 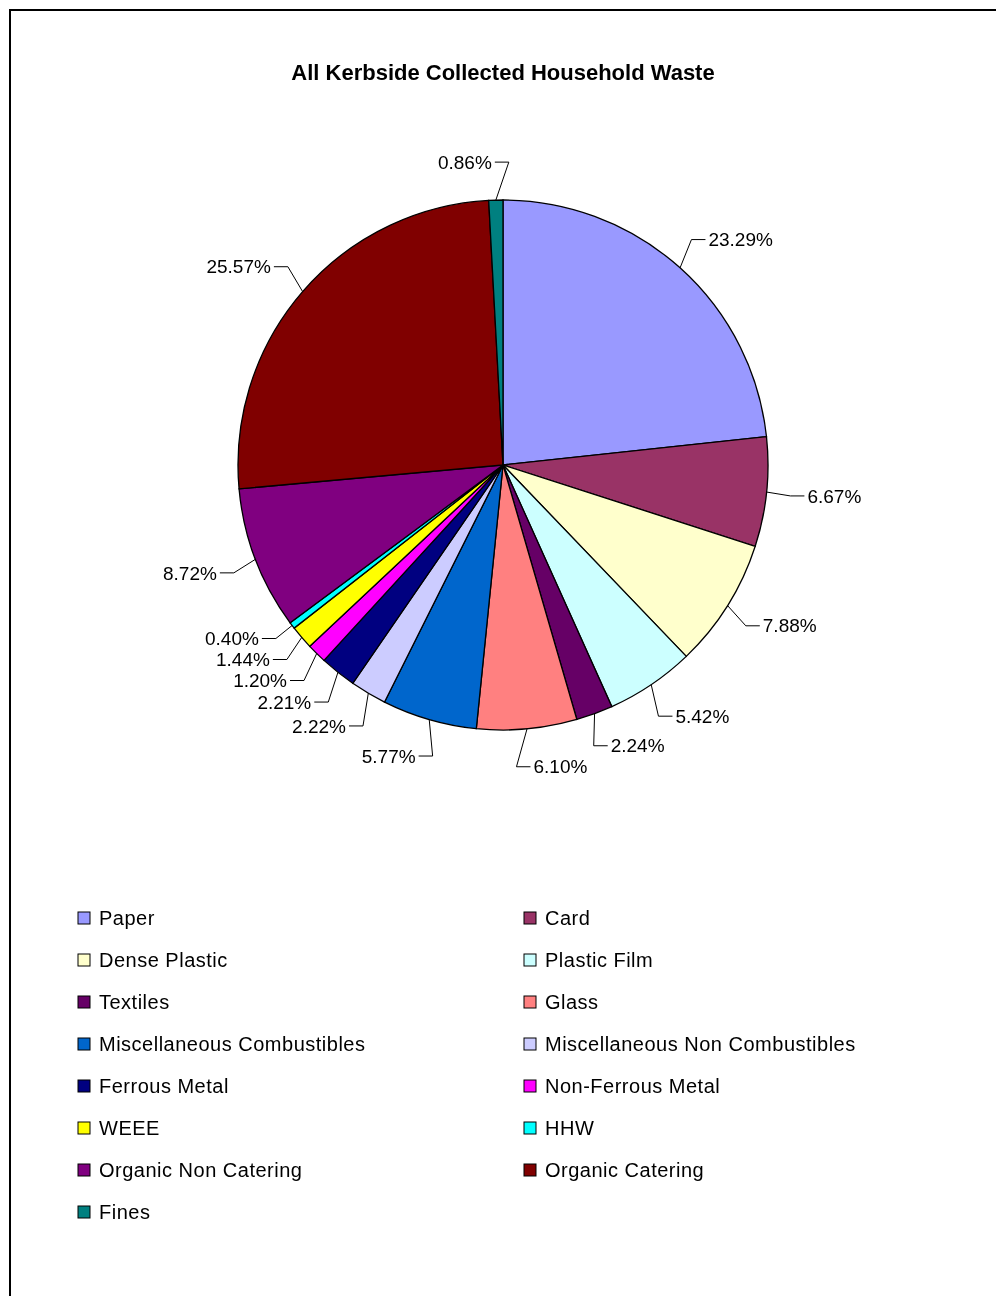 What do you see at coordinates (834, 496) in the screenshot?
I see `data-label: 6.67%` at bounding box center [834, 496].